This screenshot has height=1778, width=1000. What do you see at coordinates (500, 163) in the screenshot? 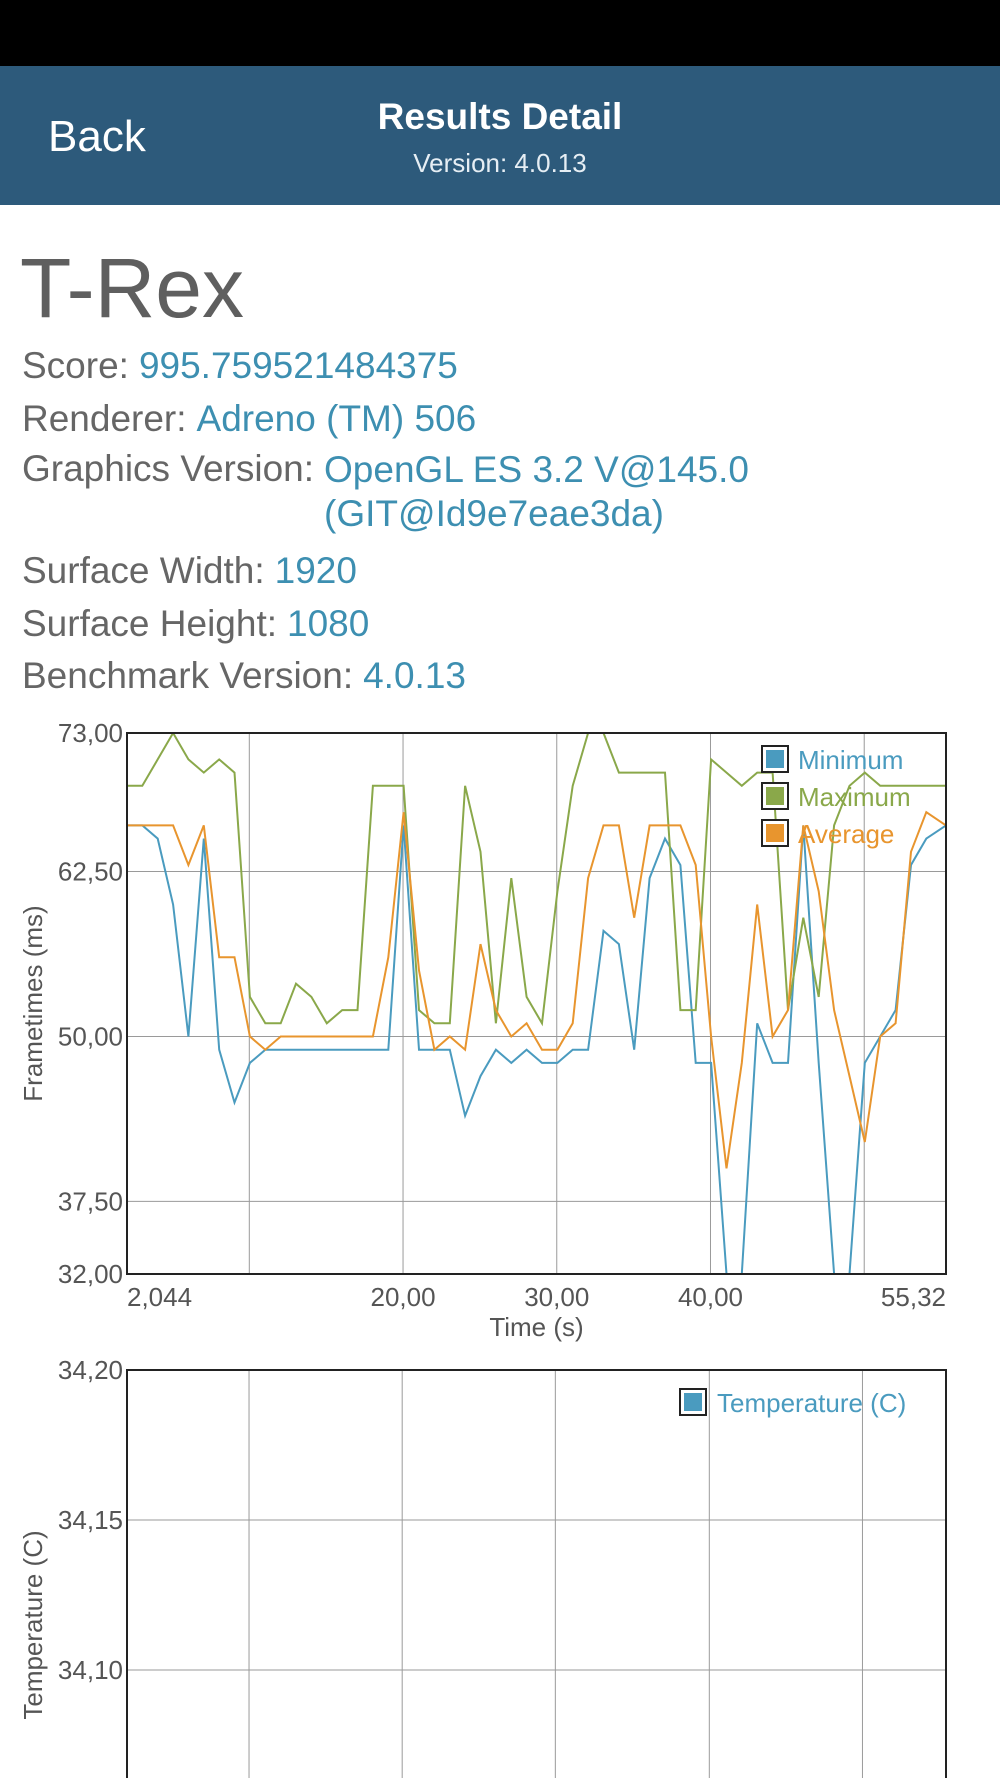
I see `version-subtitle: Version: 4.0.13` at bounding box center [500, 163].